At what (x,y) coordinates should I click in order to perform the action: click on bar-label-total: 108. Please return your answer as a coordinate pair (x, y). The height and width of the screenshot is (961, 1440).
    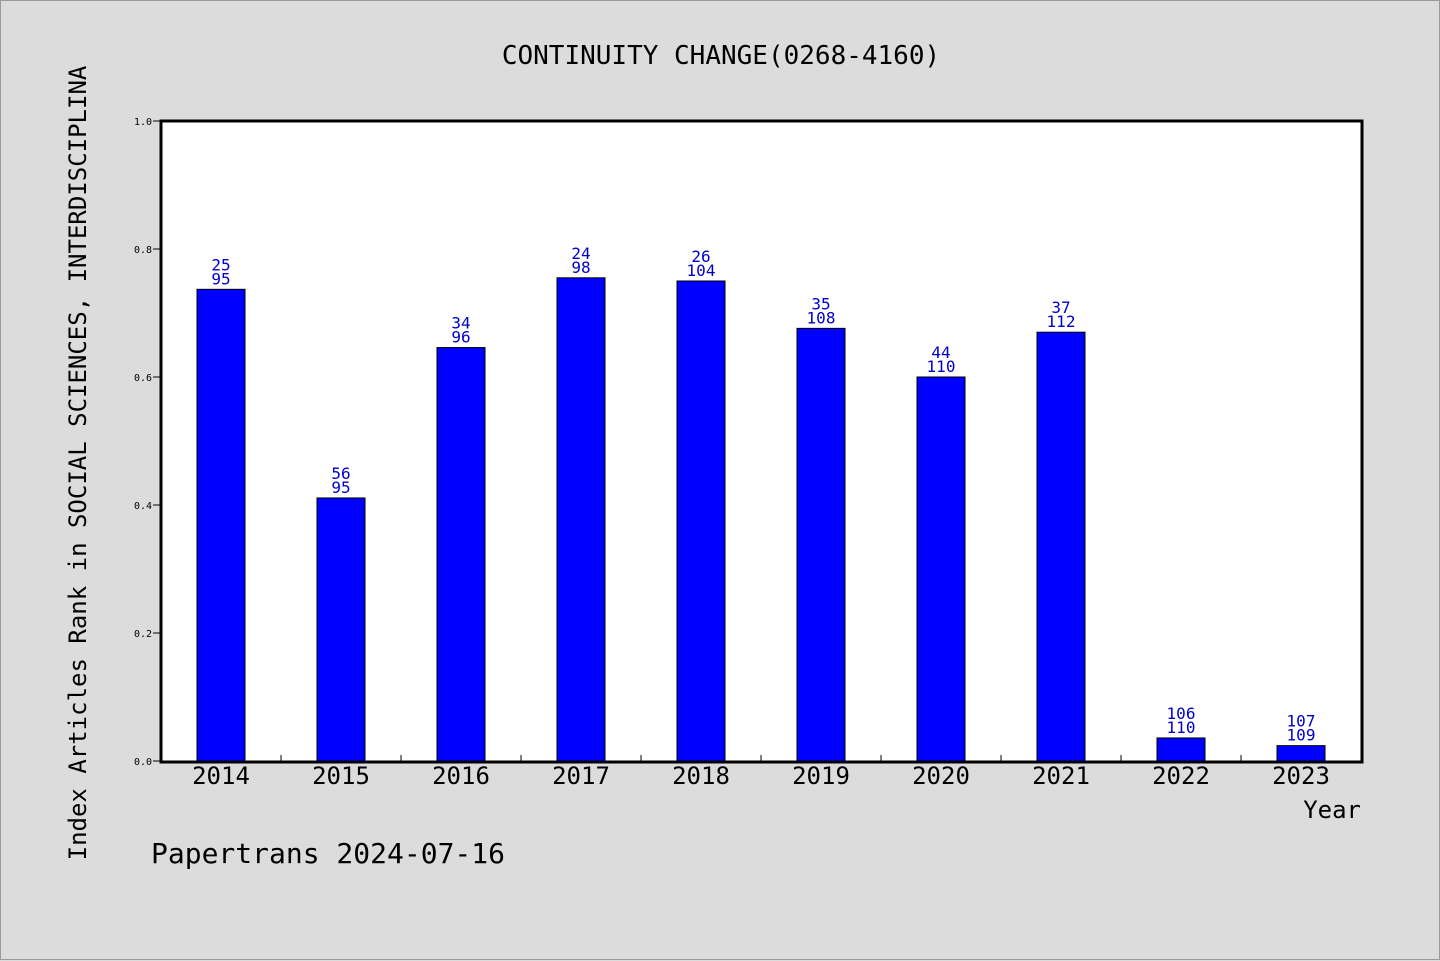
    Looking at the image, I should click on (821, 317).